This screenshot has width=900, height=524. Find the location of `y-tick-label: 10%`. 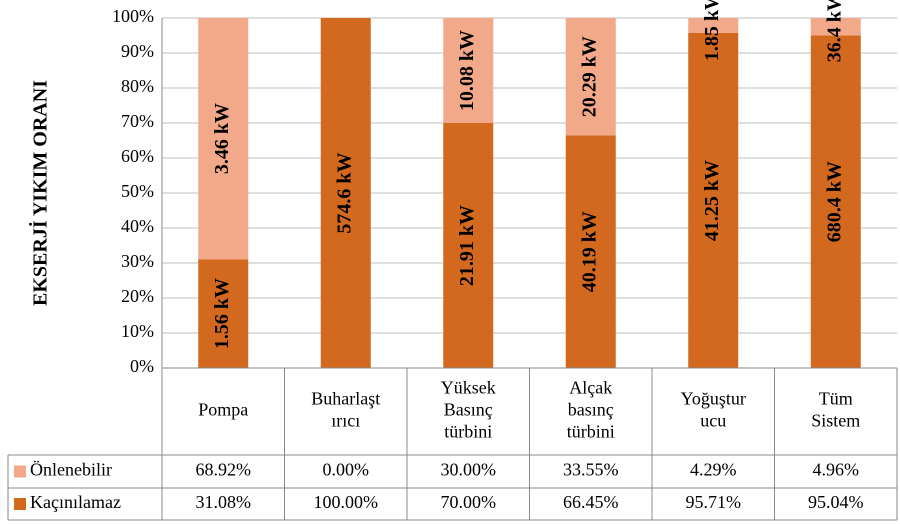

y-tick-label: 10% is located at coordinates (137, 331).